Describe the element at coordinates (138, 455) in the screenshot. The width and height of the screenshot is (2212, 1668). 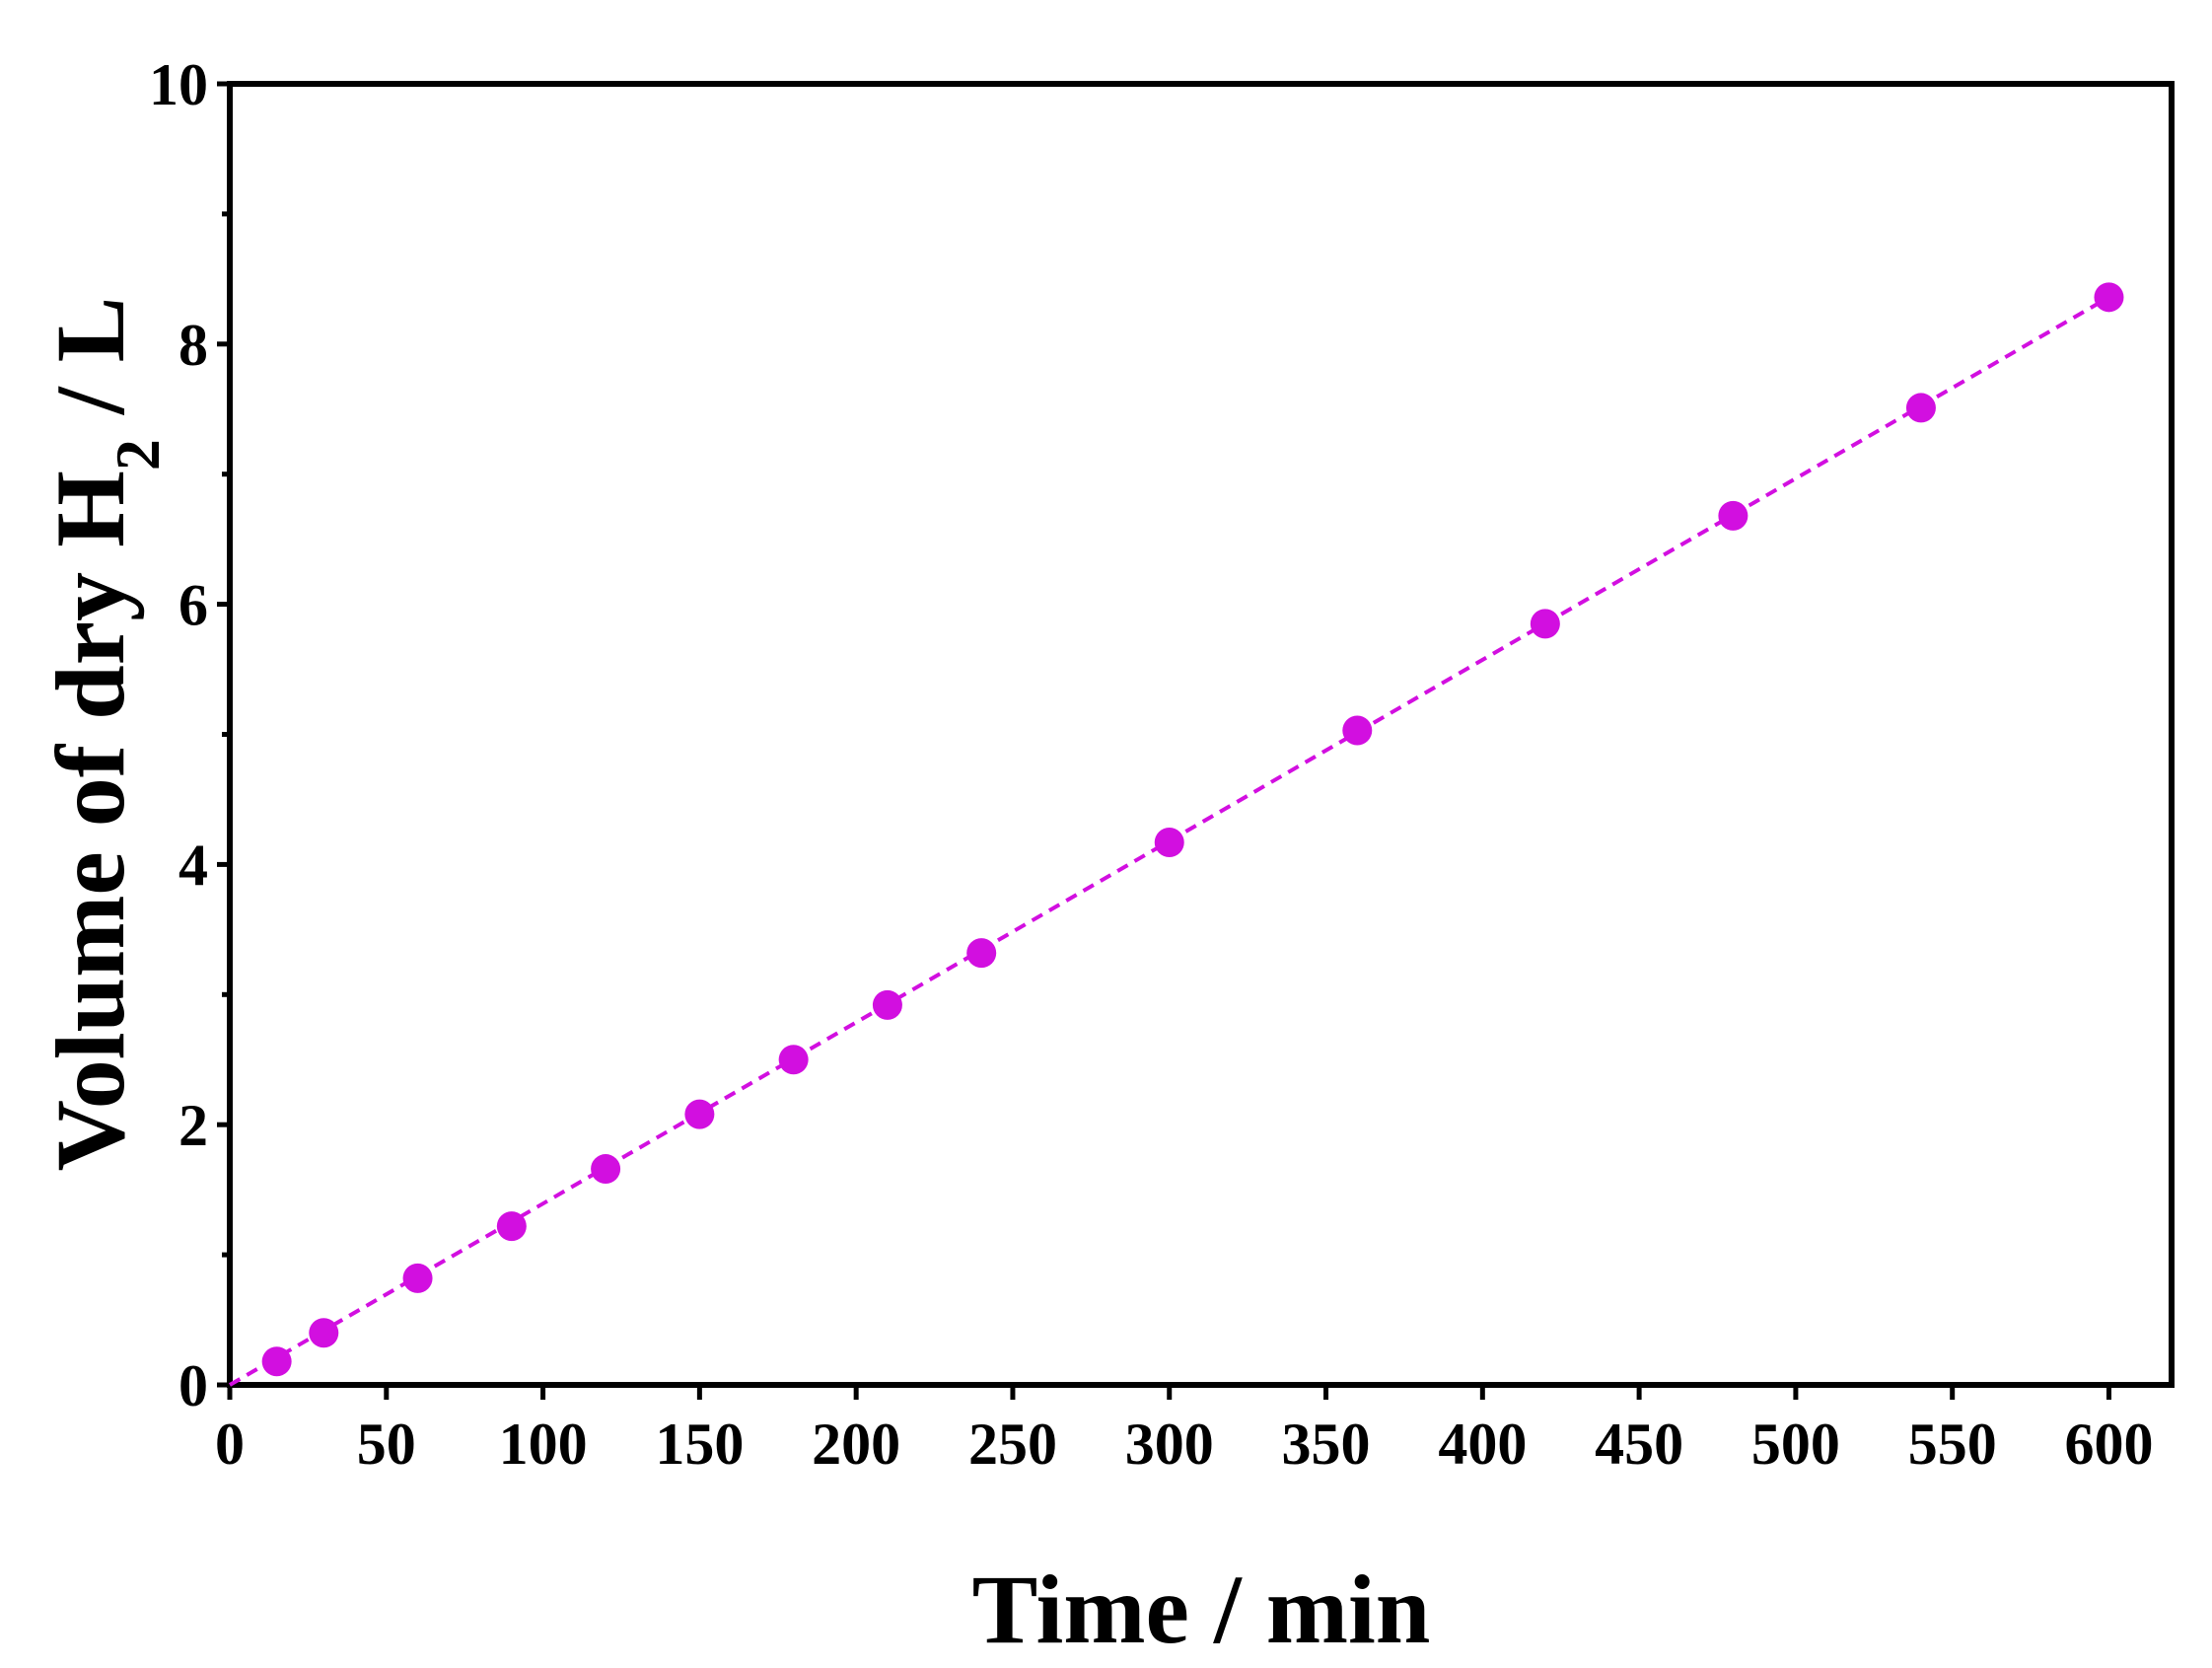
I see `y-axis-title-subscript: 2` at that location.